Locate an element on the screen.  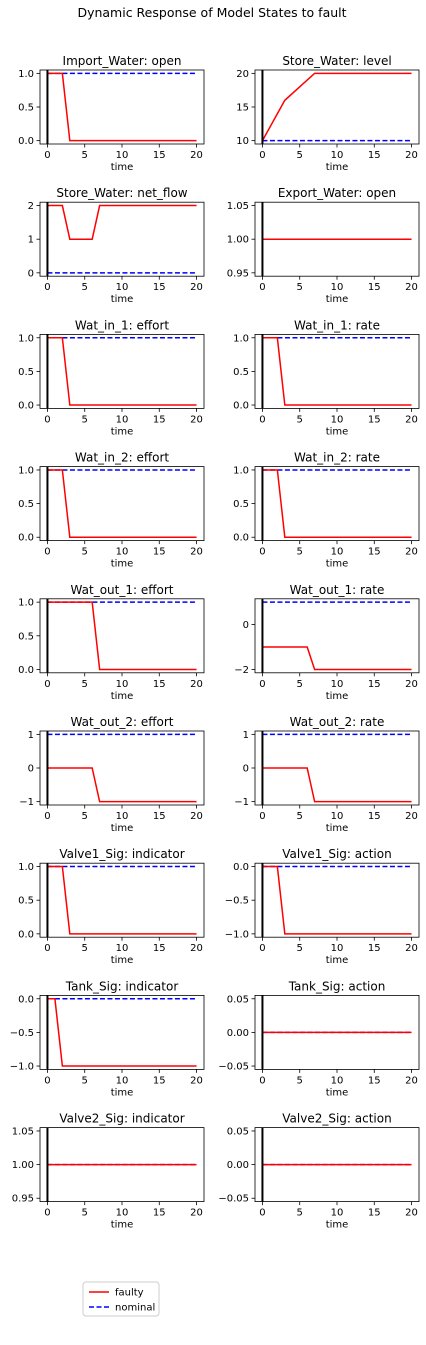
subplot-title: Wat_in_1: effort is located at coordinates (122, 325).